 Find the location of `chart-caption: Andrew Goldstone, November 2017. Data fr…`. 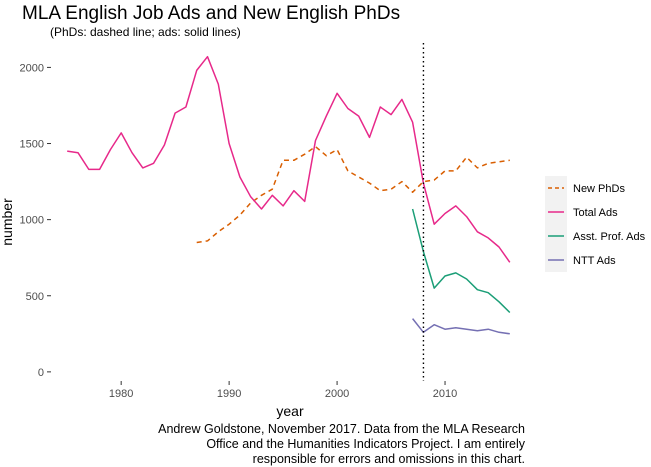

chart-caption: Andrew Goldstone, November 2017. Data fr… is located at coordinates (341, 444).